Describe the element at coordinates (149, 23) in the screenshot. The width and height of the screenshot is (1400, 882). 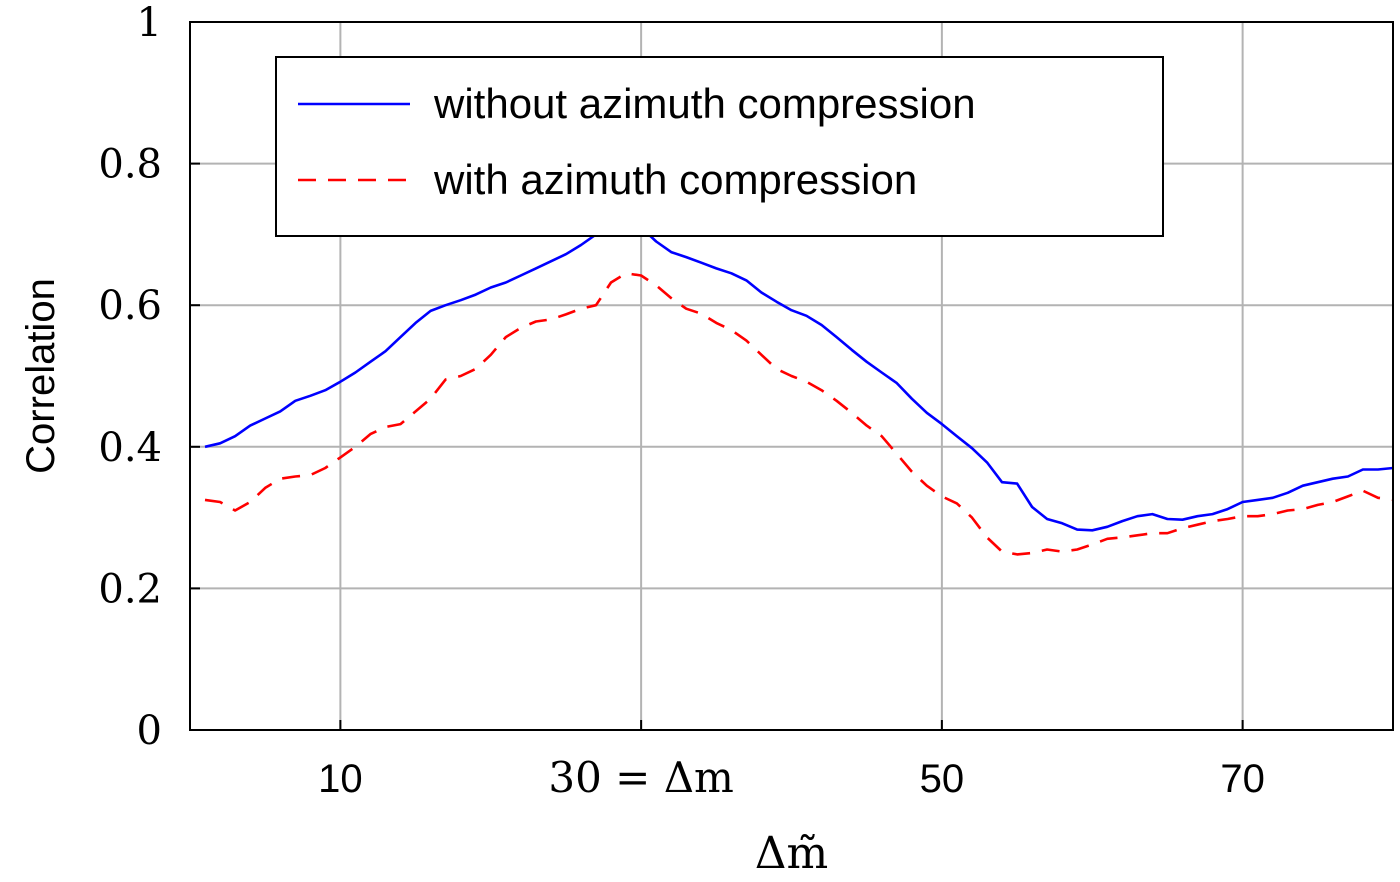
I see `y-tick-label: 1` at that location.